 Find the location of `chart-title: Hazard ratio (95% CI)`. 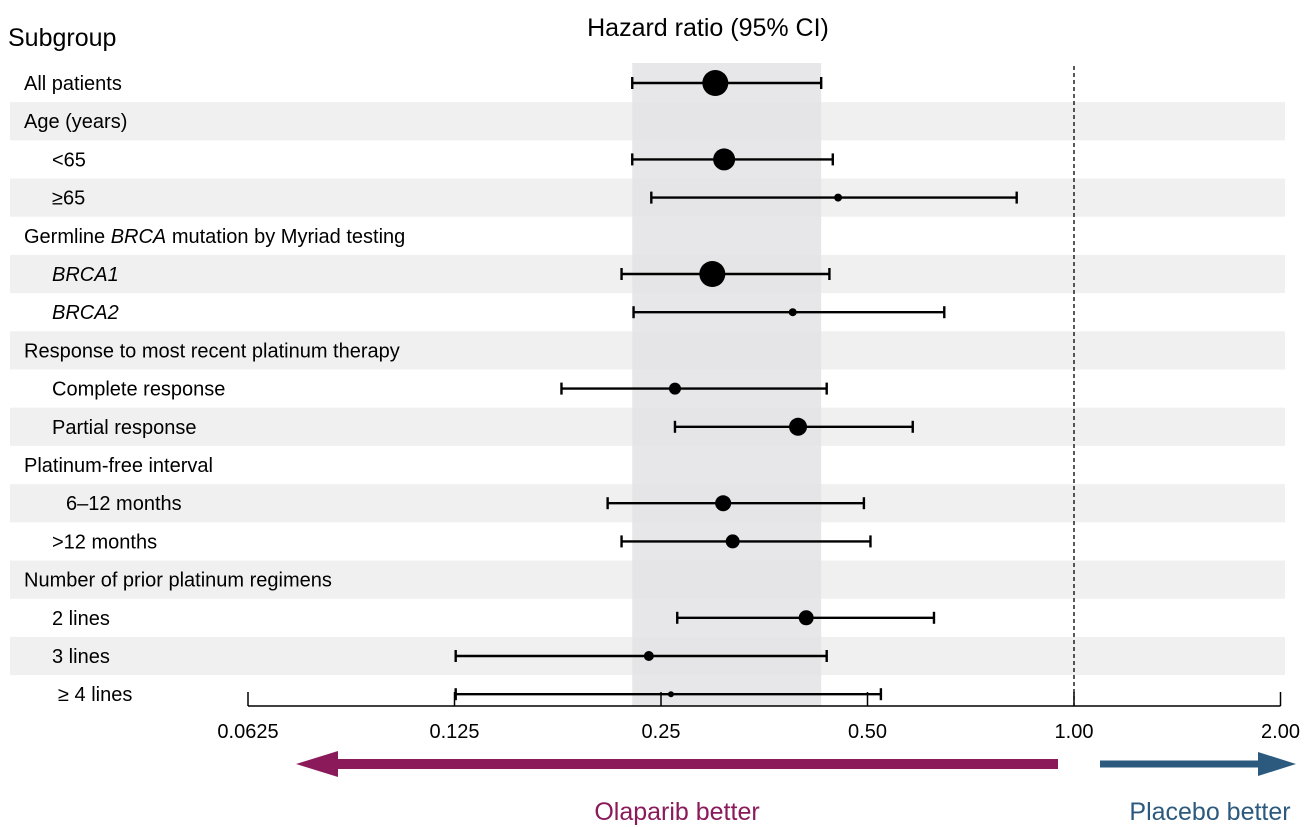

chart-title: Hazard ratio (95% CI) is located at coordinates (708, 28).